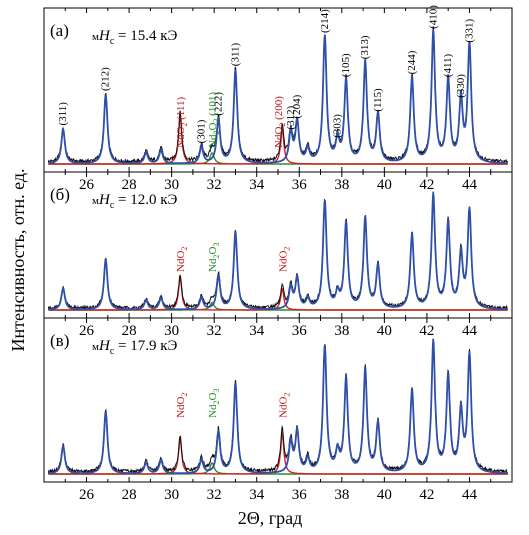  I want to click on peak-hkl-label: (410), so click(433, 17).